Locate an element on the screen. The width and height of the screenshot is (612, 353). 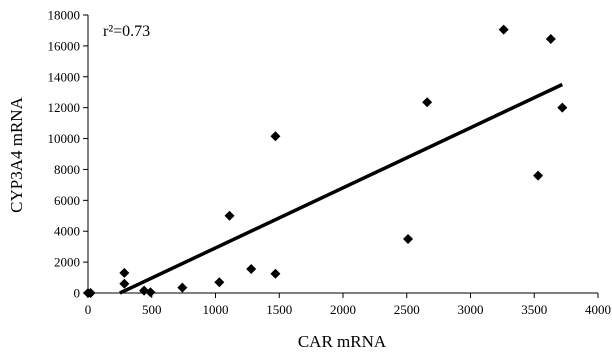
y-tick-label: 8000 is located at coordinates (67, 169).